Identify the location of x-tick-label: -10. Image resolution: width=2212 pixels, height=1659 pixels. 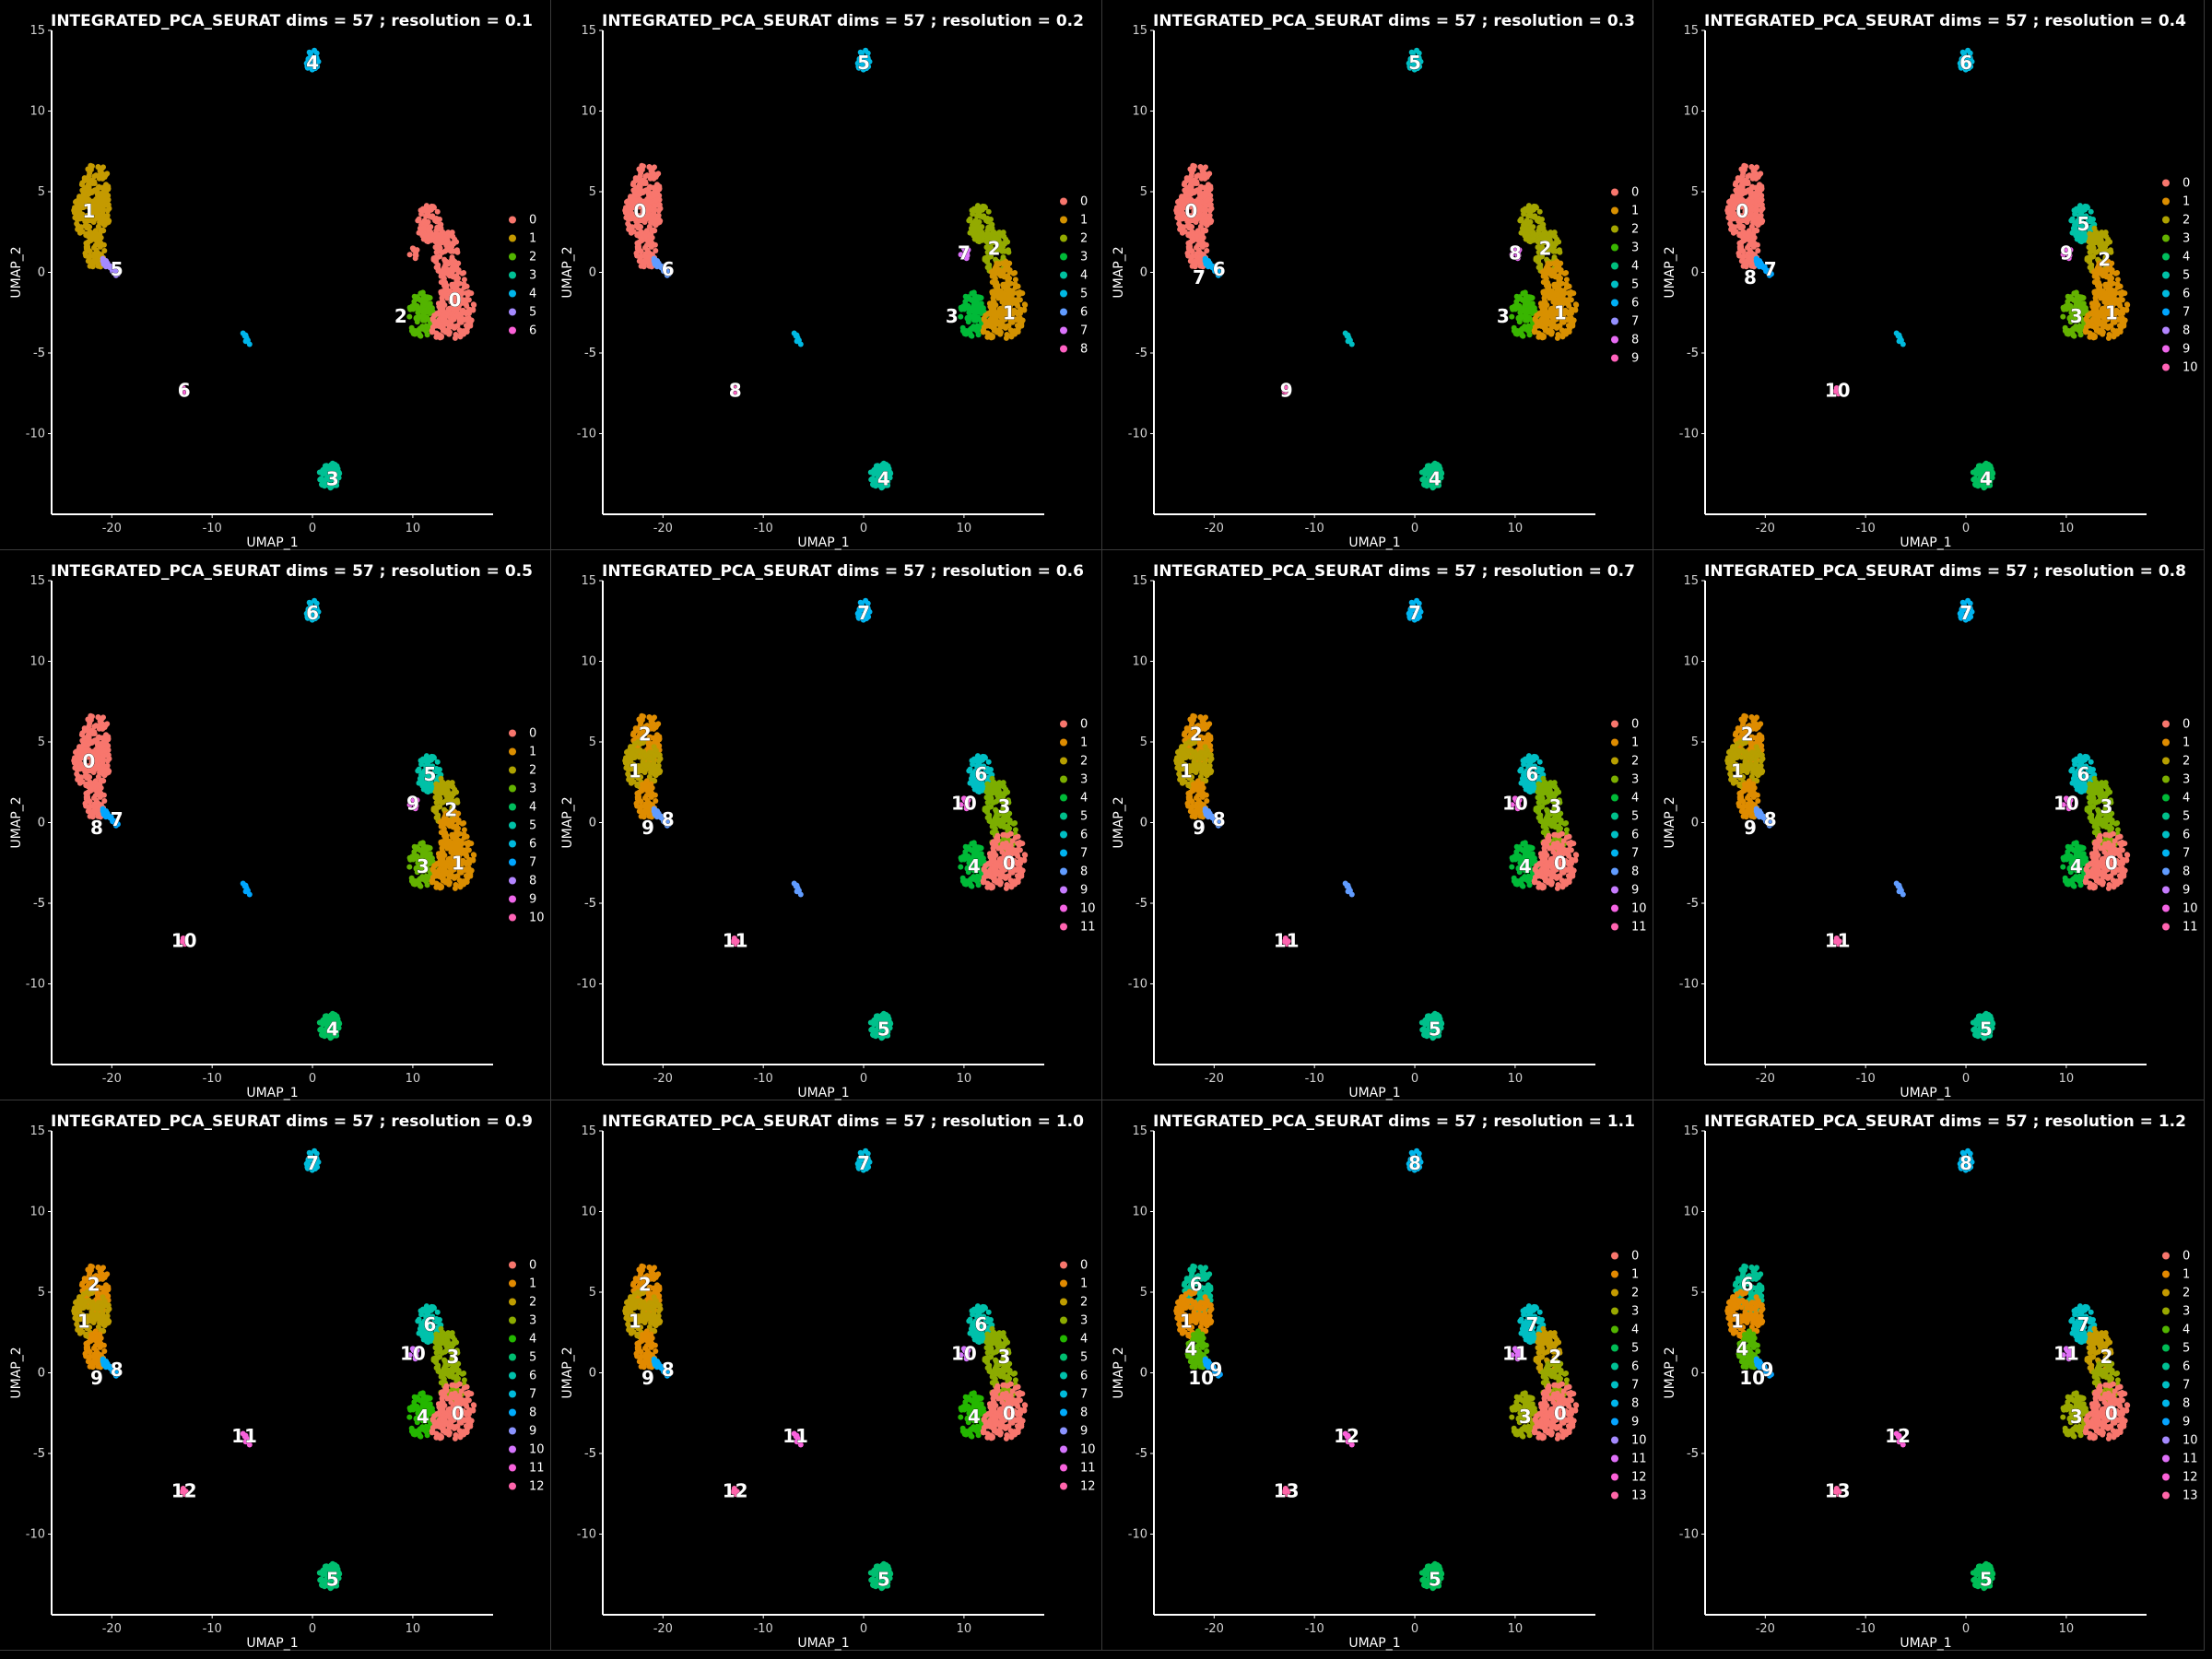
(763, 528).